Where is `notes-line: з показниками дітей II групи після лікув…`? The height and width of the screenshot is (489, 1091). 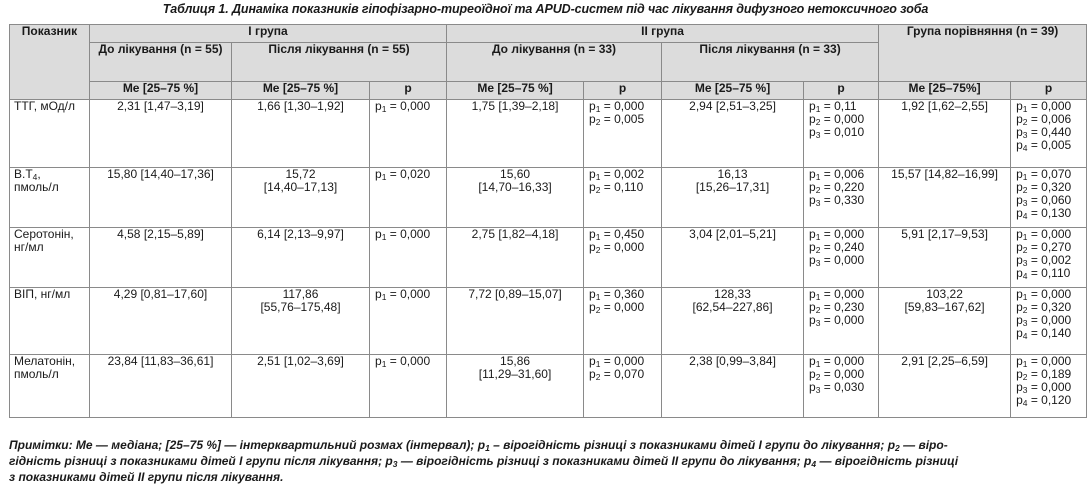 notes-line: з показниками дітей II групи після лікув… is located at coordinates (146, 477).